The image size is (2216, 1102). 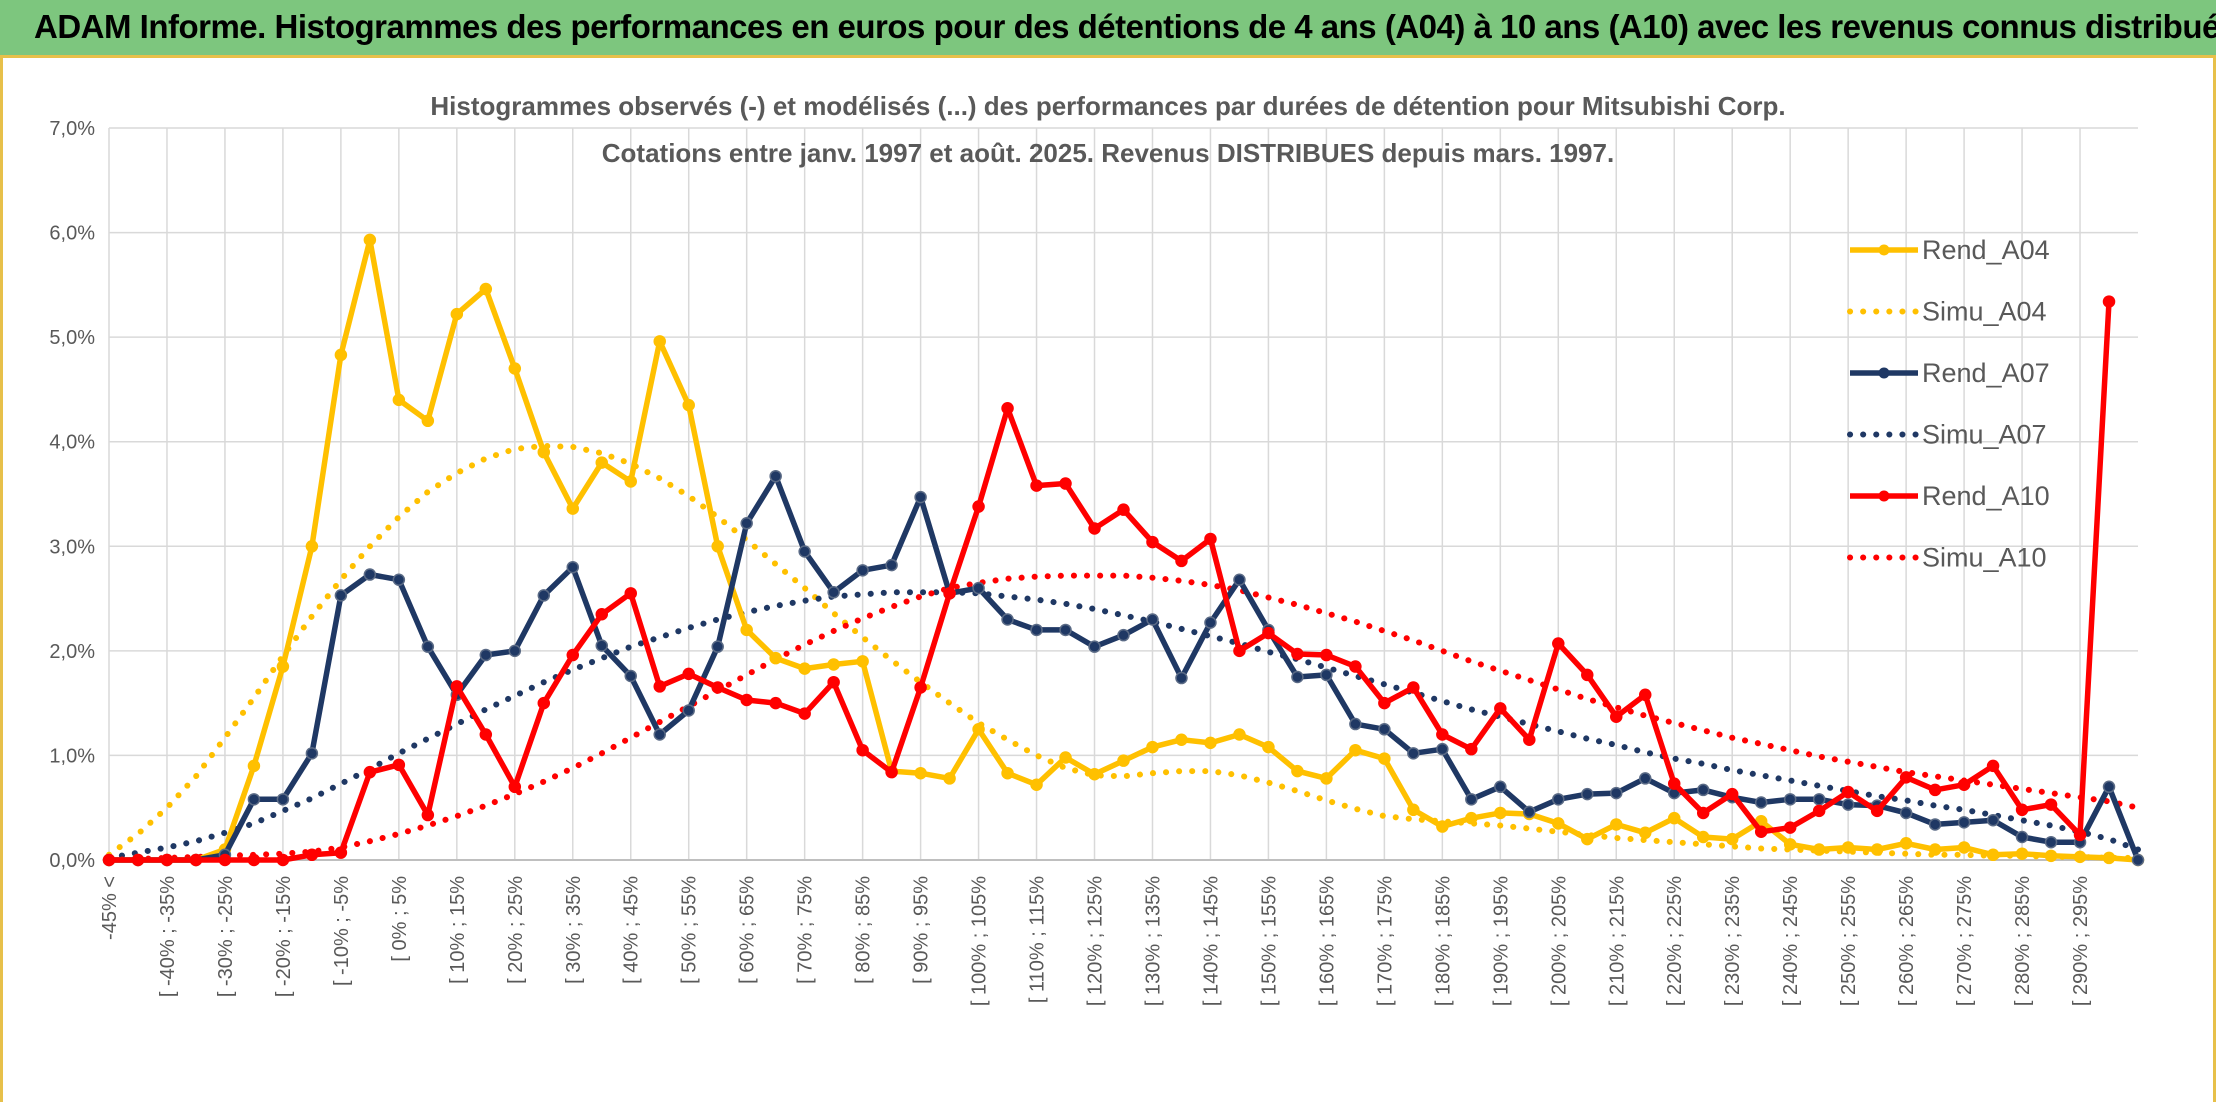 What do you see at coordinates (1211, 941) in the screenshot?
I see `x-tick-label: [ 140% ; 145%` at bounding box center [1211, 941].